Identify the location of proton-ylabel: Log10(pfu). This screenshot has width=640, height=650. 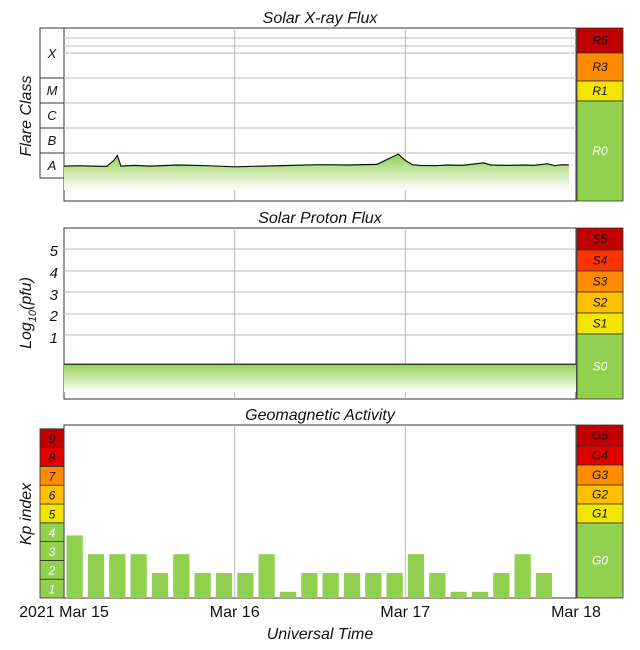
(28, 313).